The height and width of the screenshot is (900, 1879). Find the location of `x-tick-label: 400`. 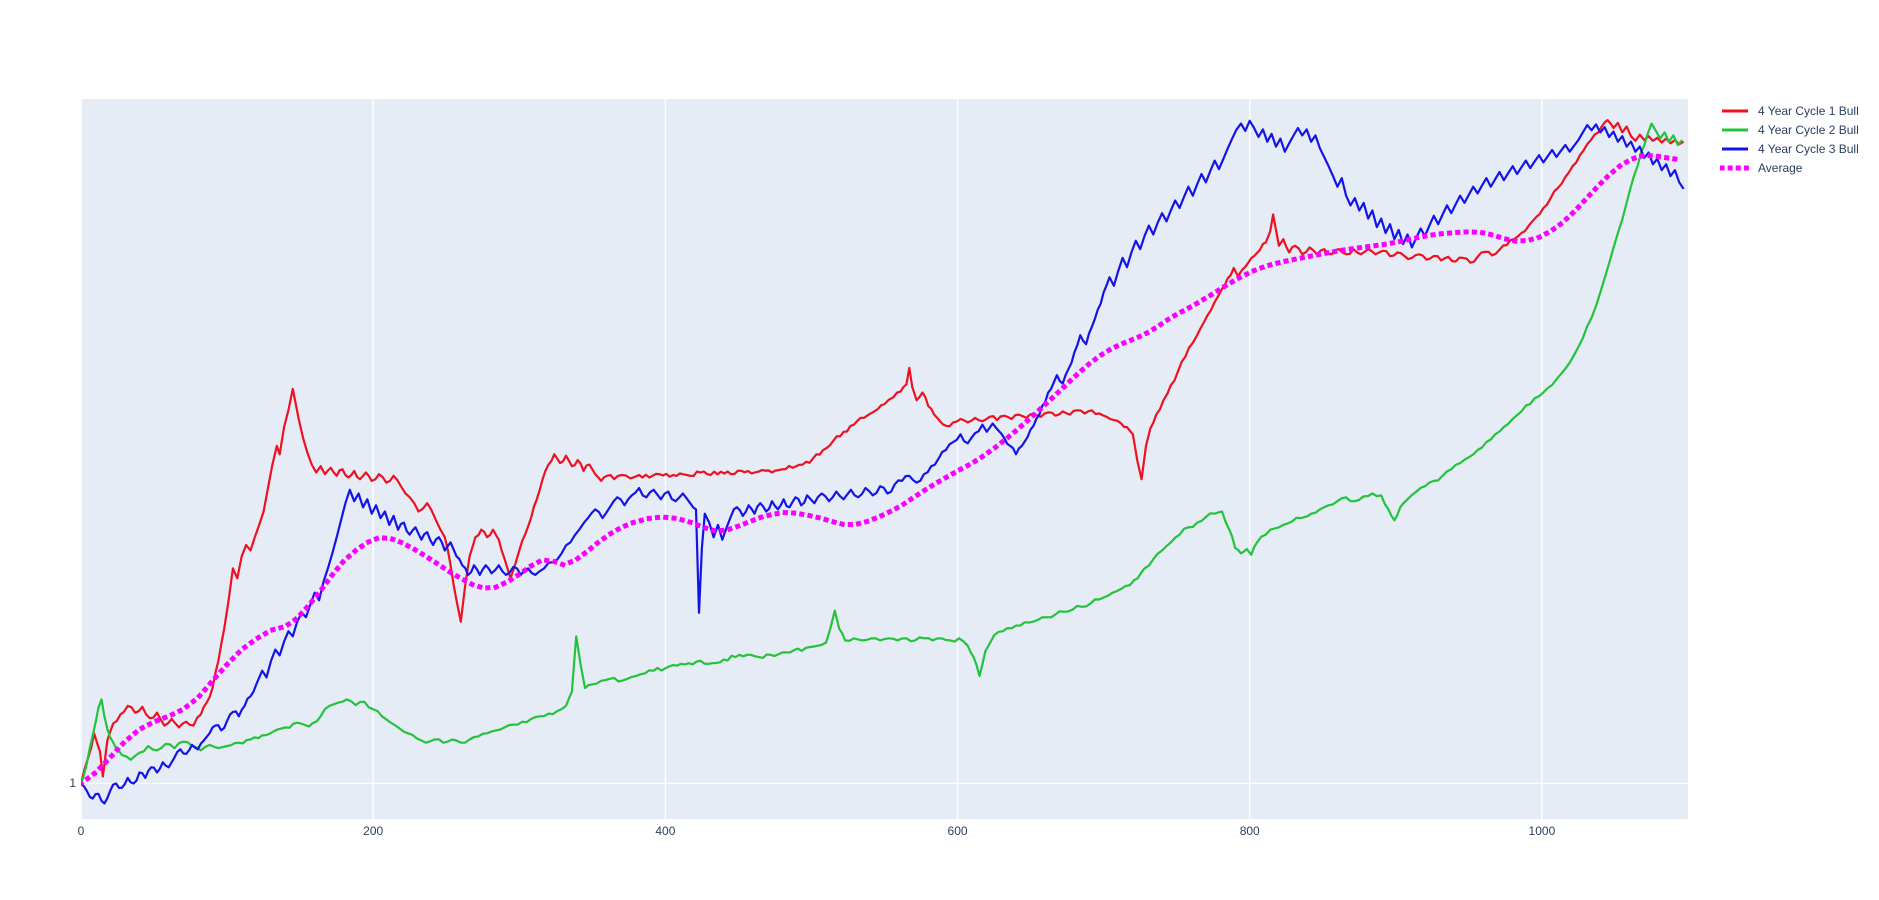

x-tick-label: 400 is located at coordinates (665, 831).